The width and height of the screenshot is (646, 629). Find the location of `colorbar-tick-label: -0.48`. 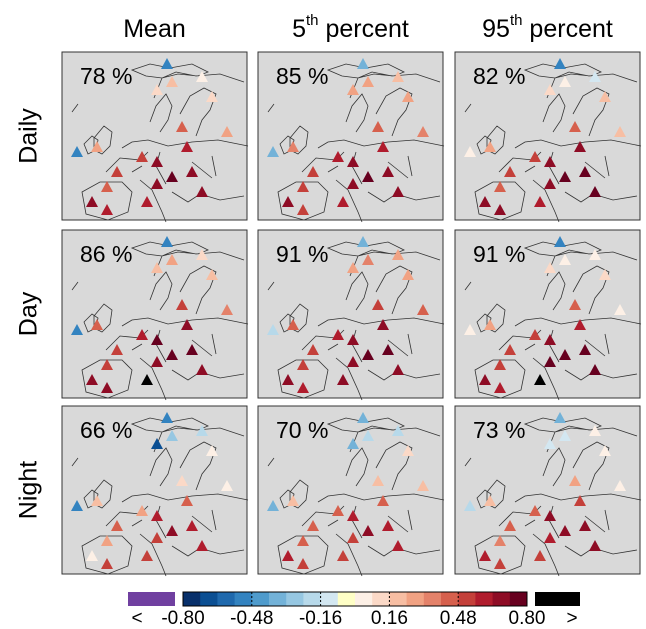

colorbar-tick-label: -0.48 is located at coordinates (251, 618).